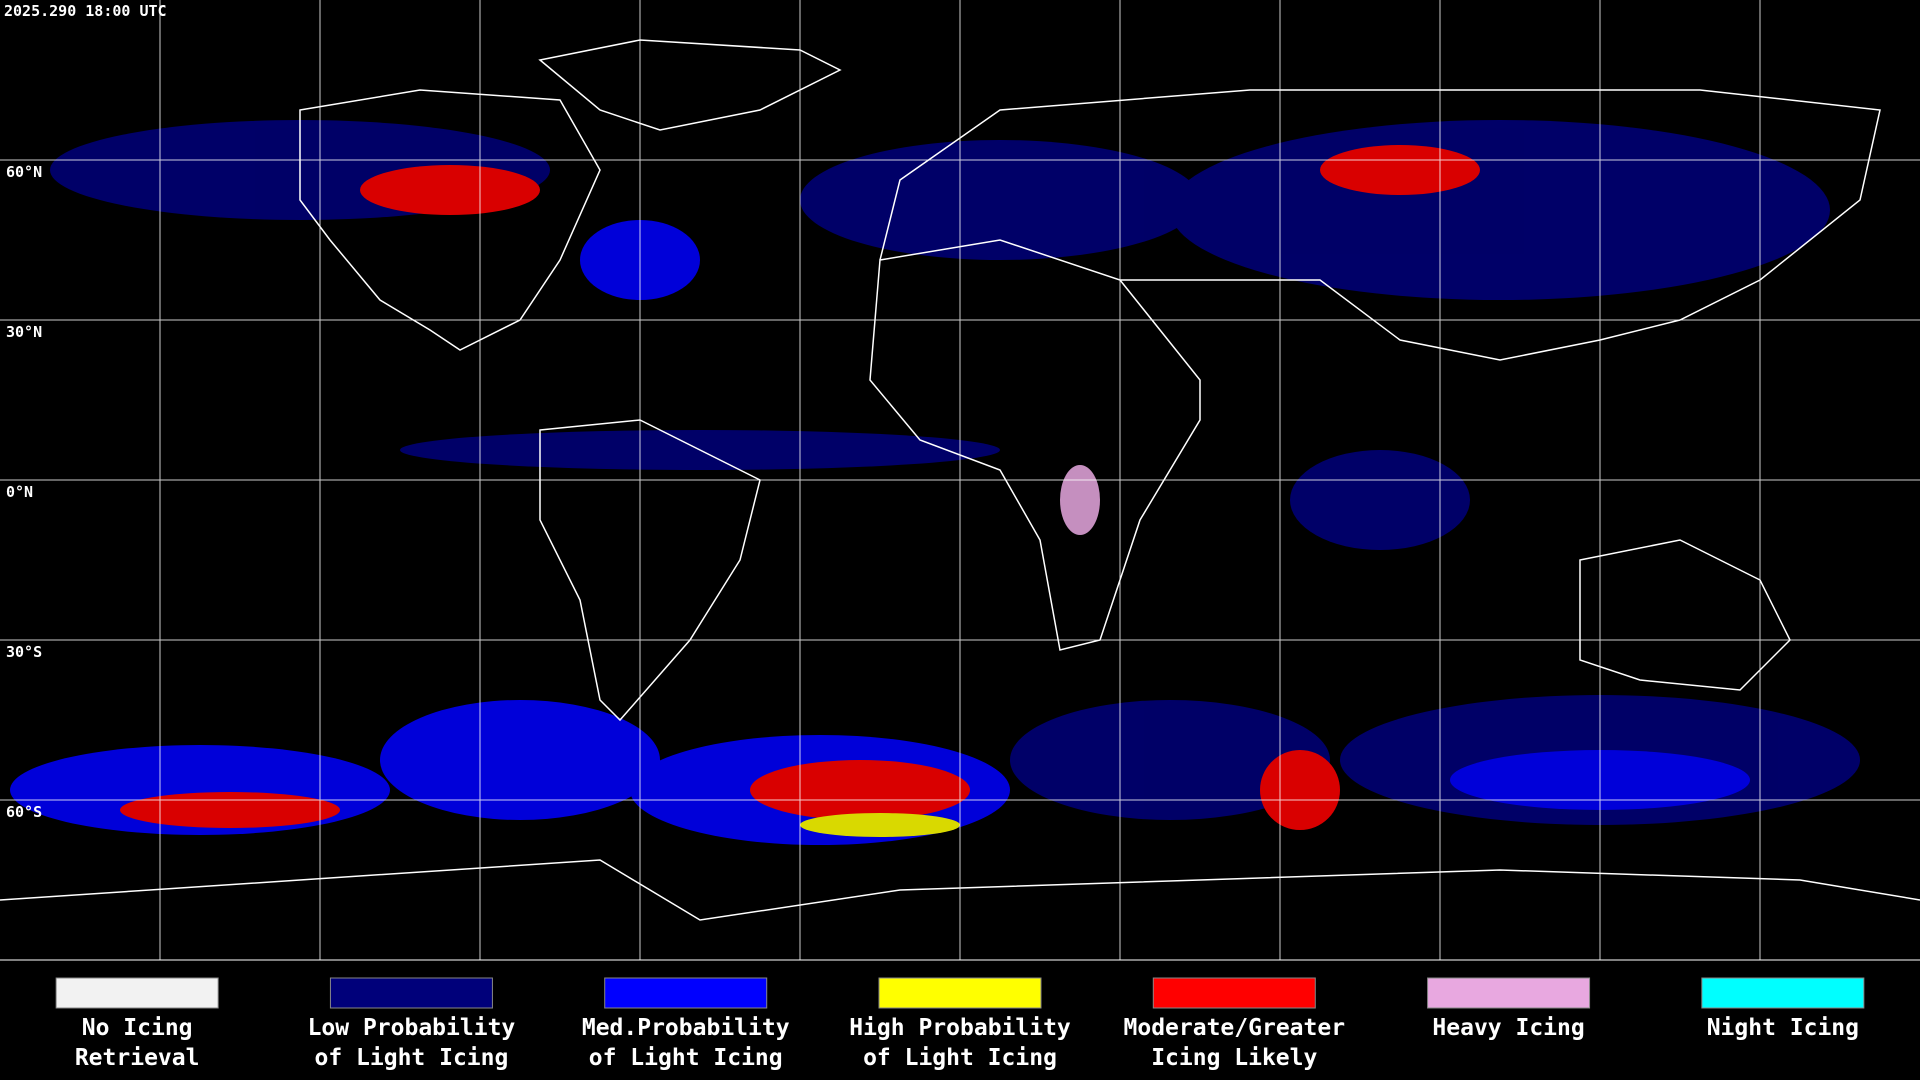  What do you see at coordinates (137, 1028) in the screenshot?
I see `legend-label: No Icing` at bounding box center [137, 1028].